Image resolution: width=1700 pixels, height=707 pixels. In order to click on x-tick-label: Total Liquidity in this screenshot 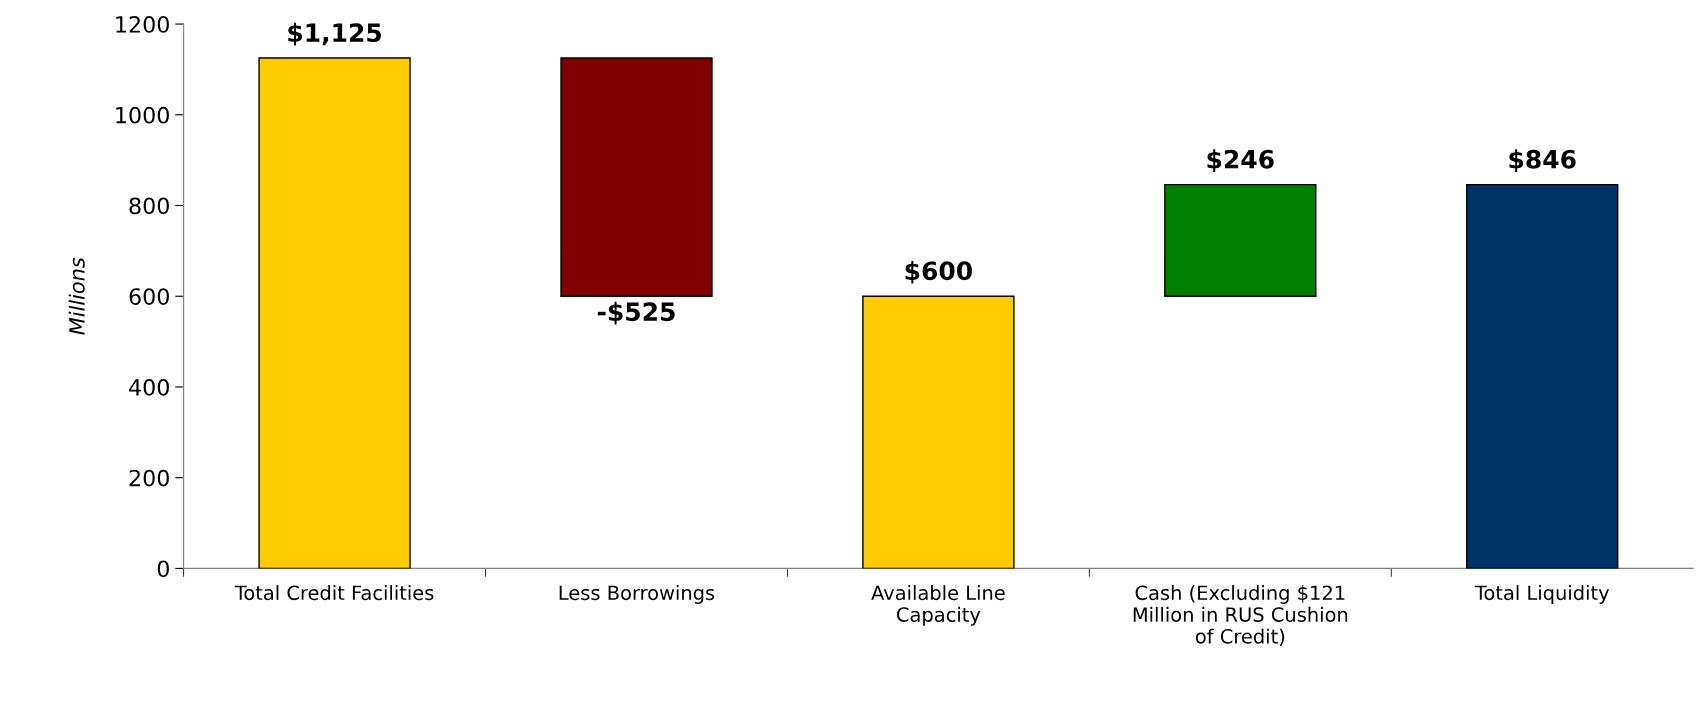, I will do `click(1542, 594)`.